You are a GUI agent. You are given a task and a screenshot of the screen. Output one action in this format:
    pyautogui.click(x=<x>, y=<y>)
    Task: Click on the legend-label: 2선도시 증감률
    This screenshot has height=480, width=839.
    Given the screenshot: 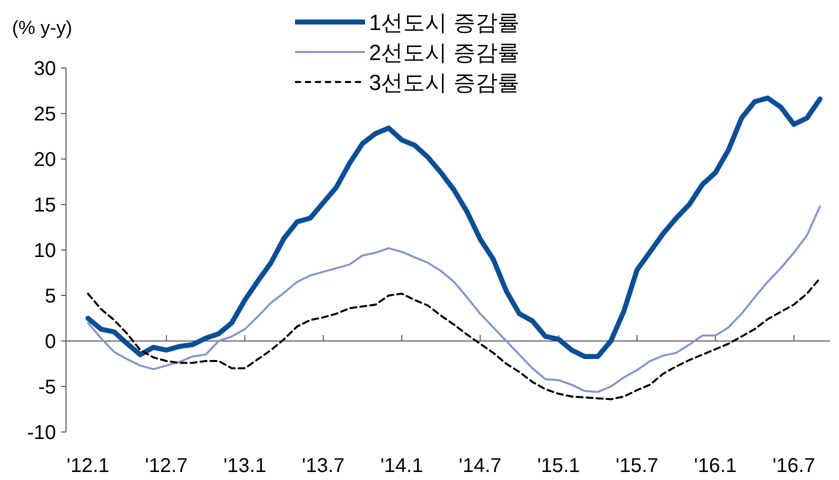 What is the action you would take?
    pyautogui.click(x=444, y=52)
    